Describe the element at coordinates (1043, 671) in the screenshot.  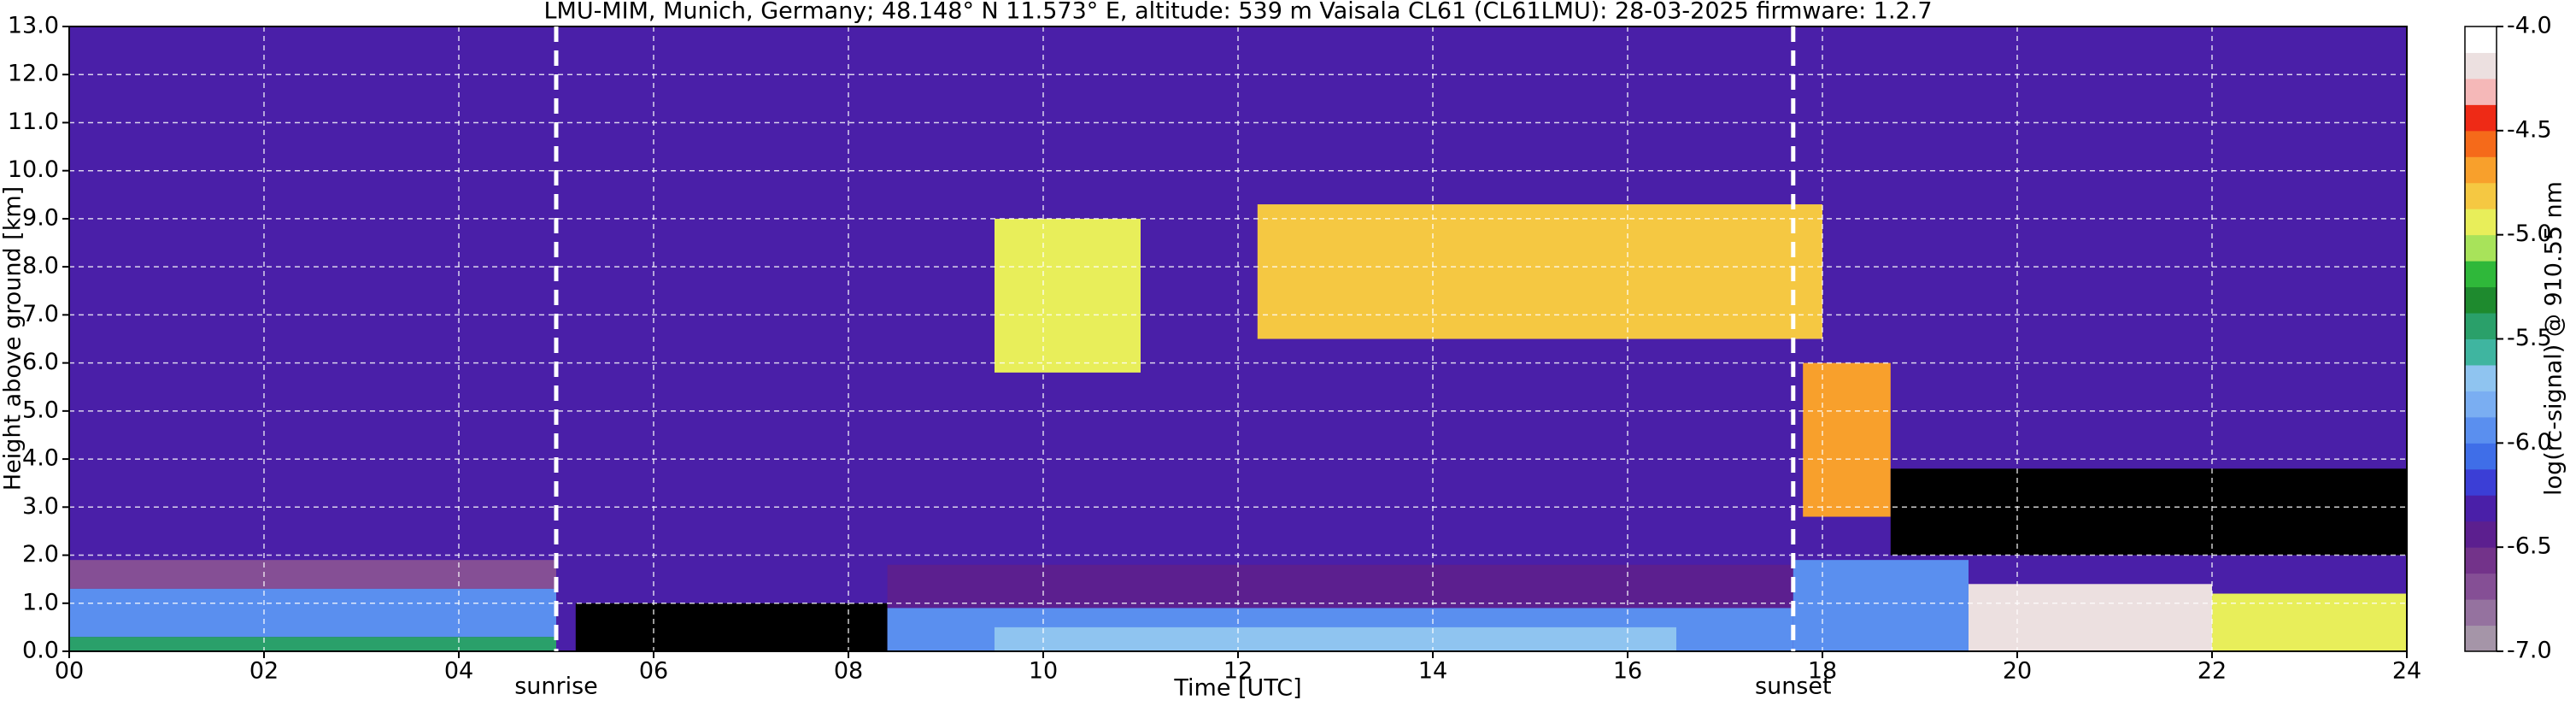
I see `x-tick-label: 10` at that location.